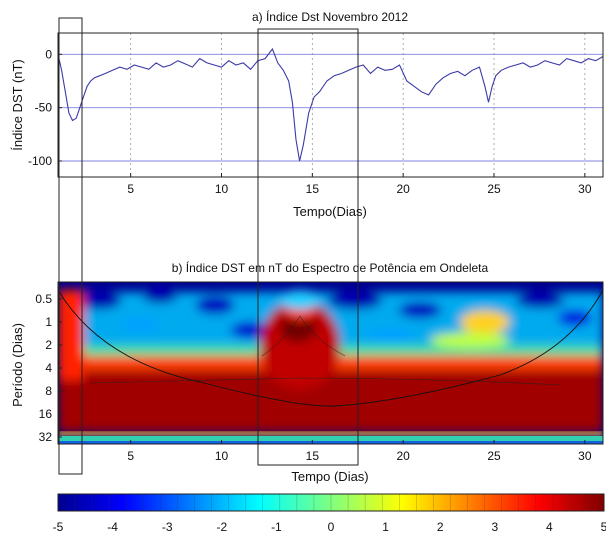  Describe the element at coordinates (46, 437) in the screenshot. I see `y-tick-label: 32` at that location.